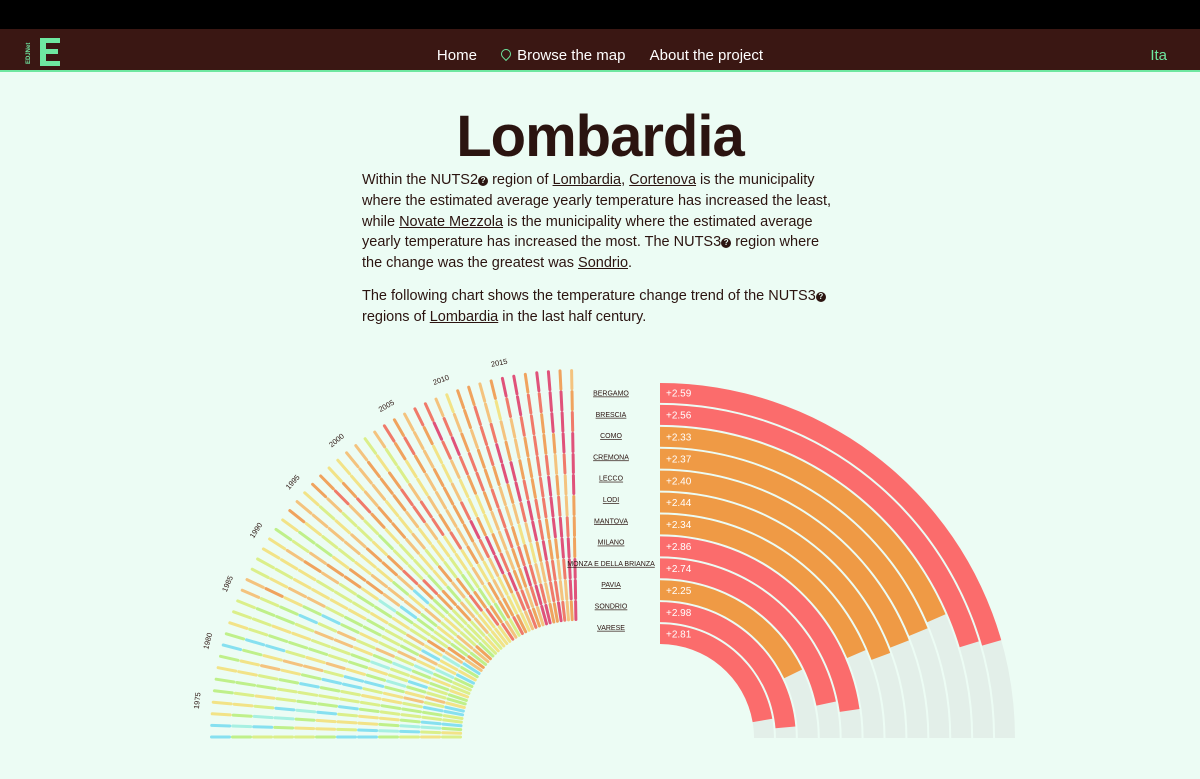 Image resolution: width=1200 pixels, height=779 pixels. Describe the element at coordinates (45, 52) in the screenshot. I see `edjnet-logo: EDJNet` at that location.